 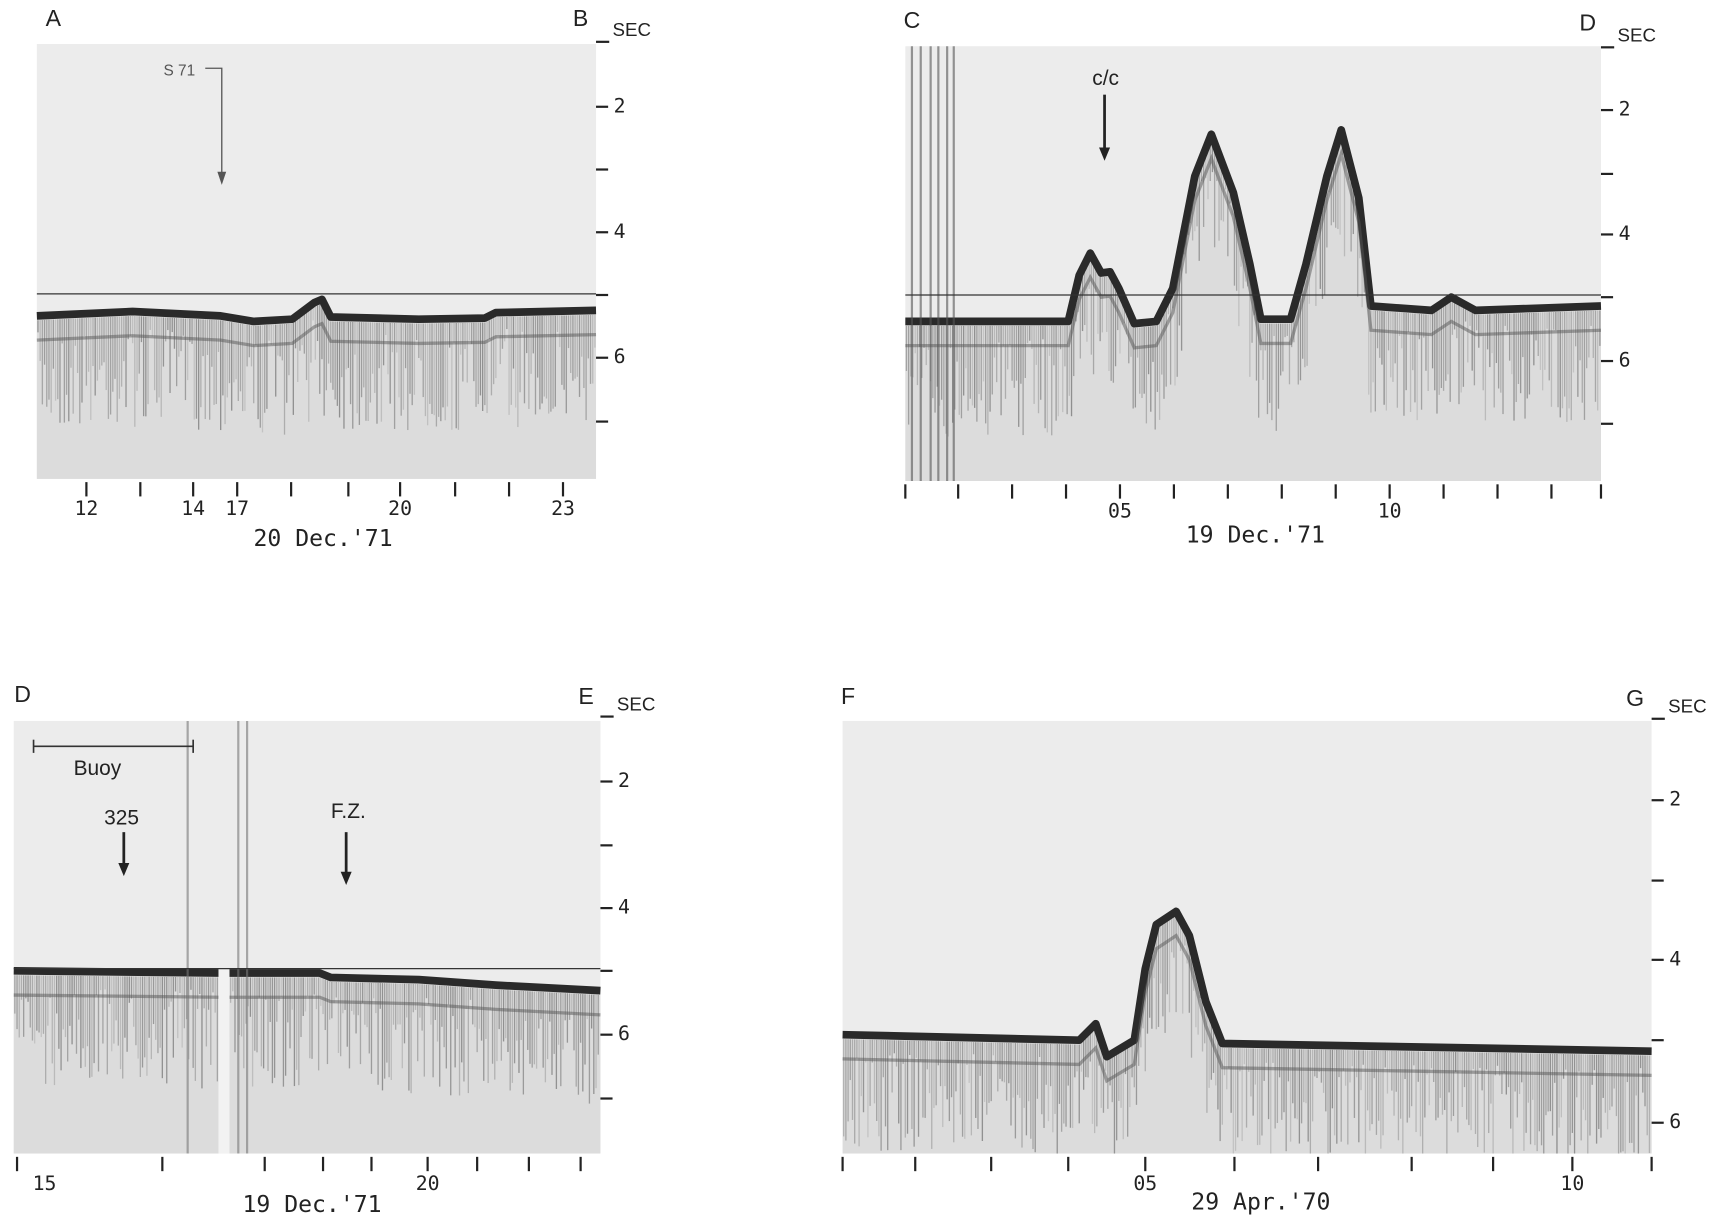 What do you see at coordinates (348, 811) in the screenshot?
I see `annotation: F.Z.` at bounding box center [348, 811].